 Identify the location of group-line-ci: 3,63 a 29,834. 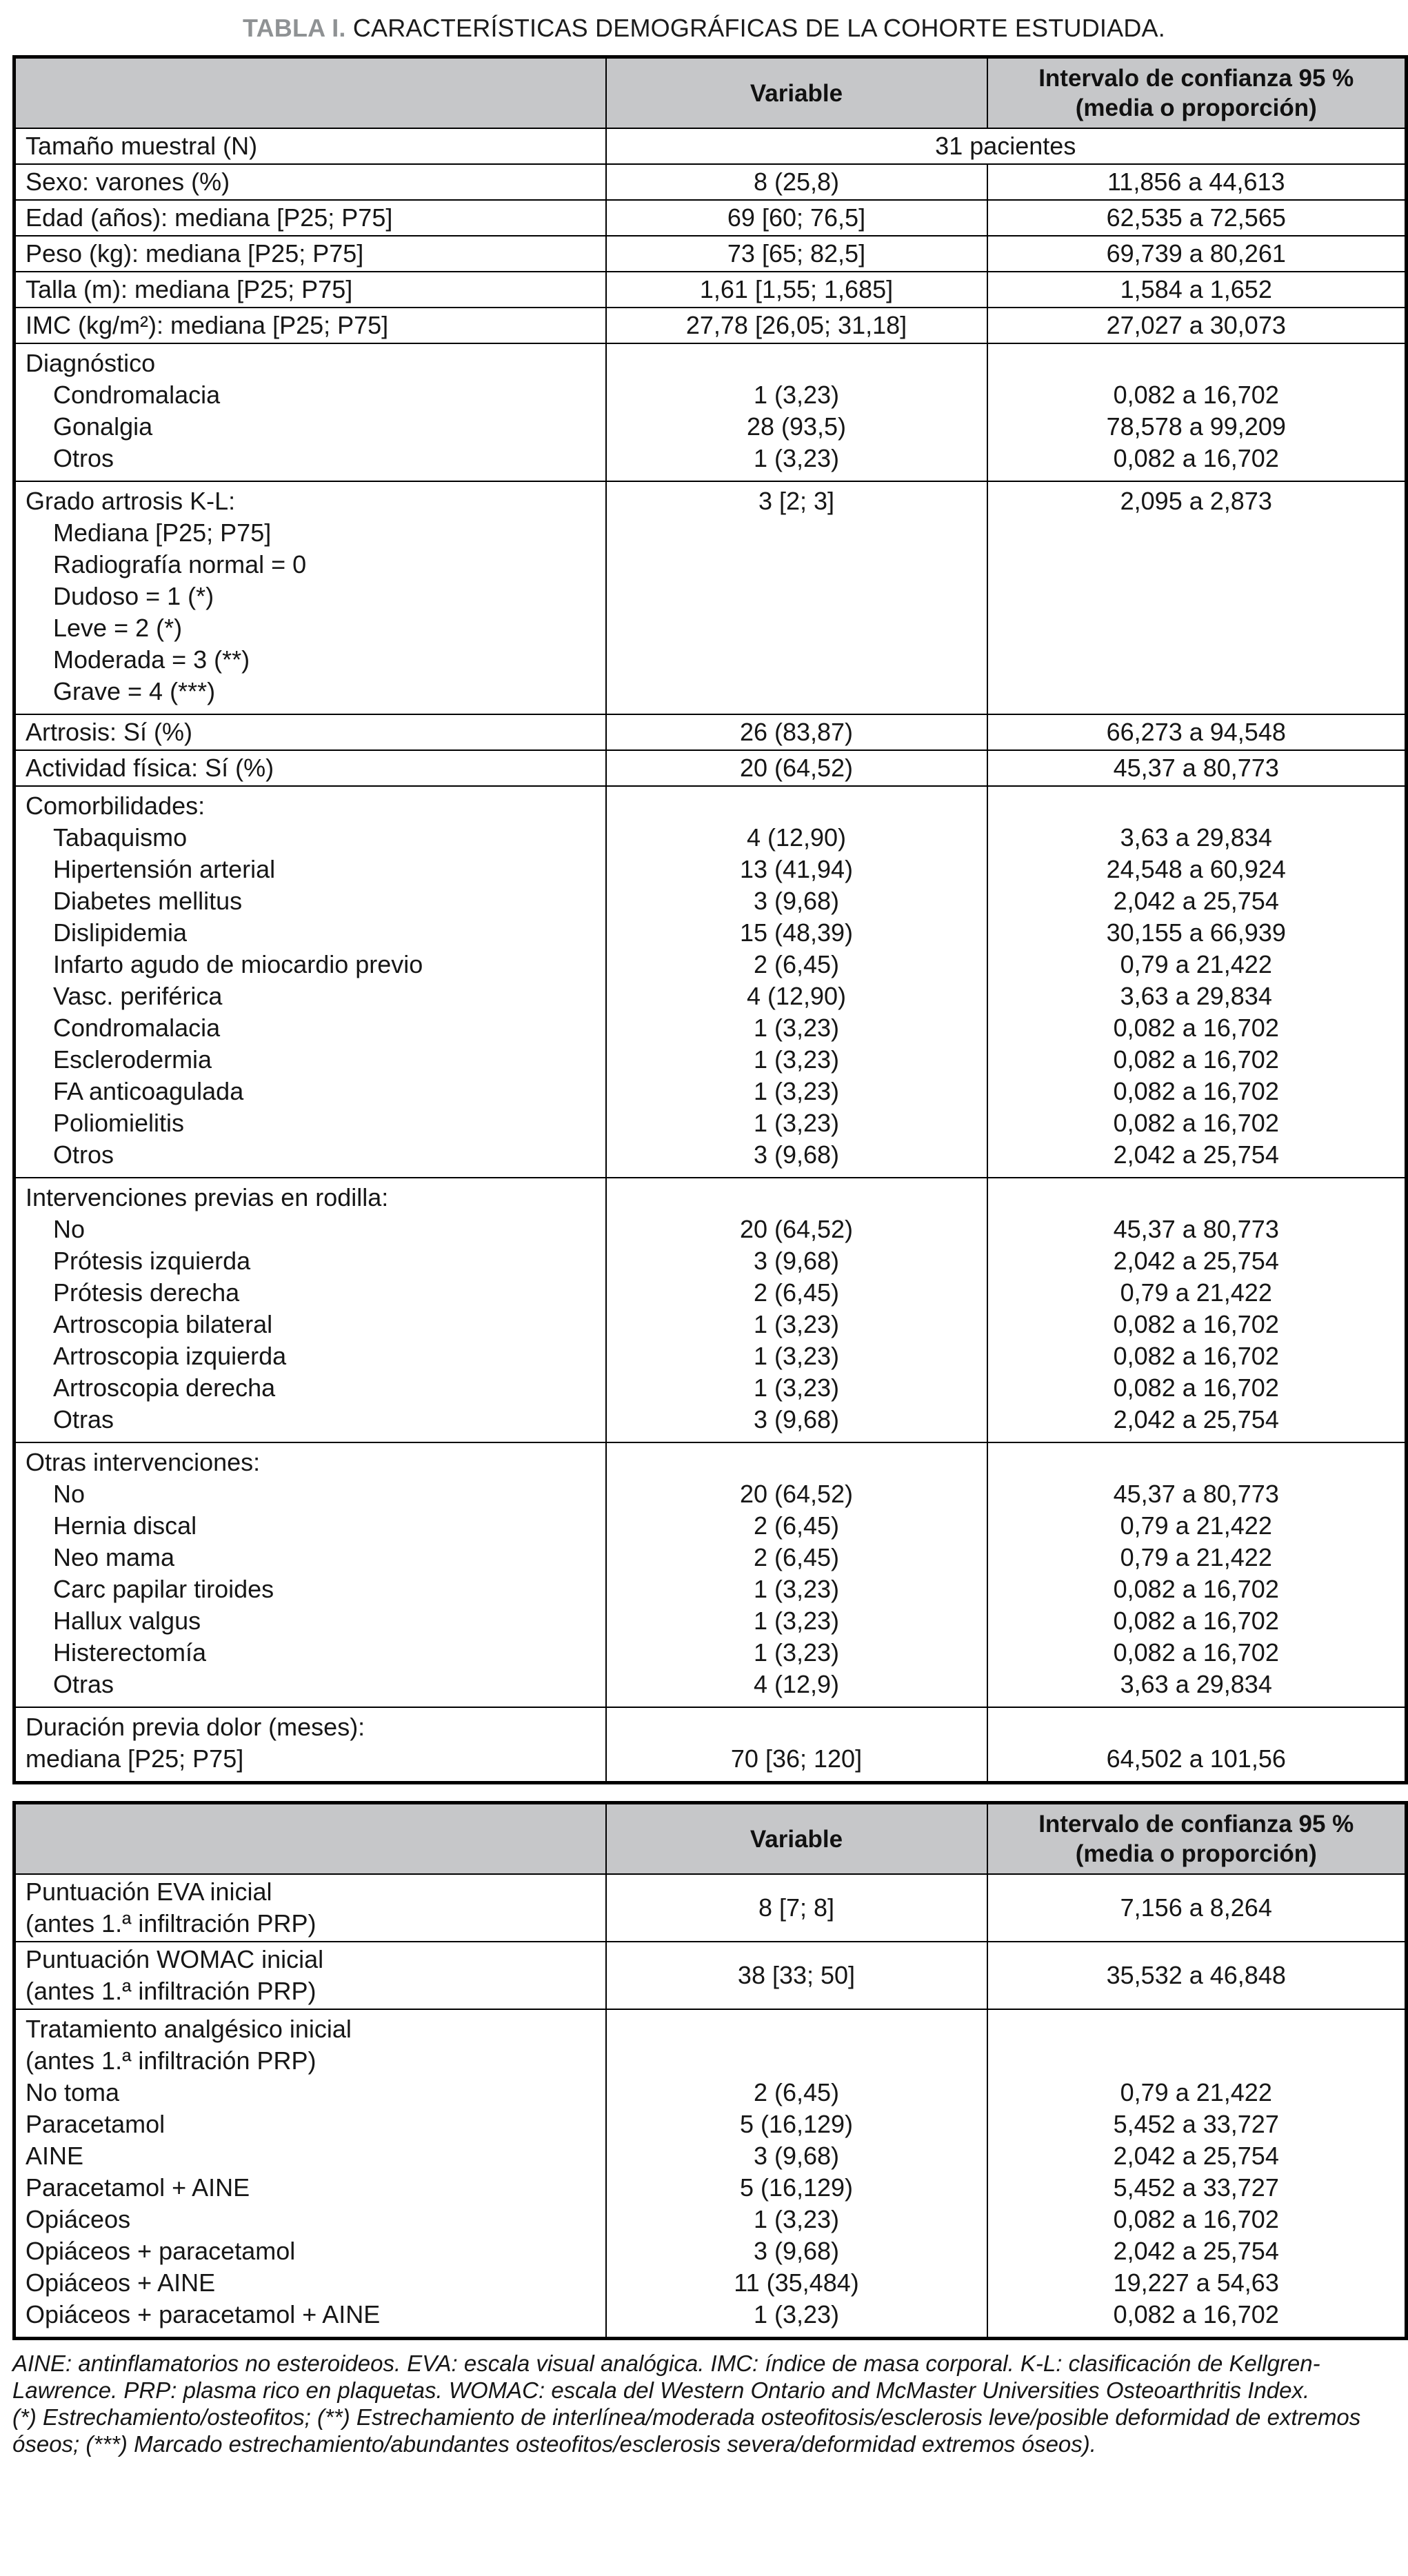
(1196, 1684).